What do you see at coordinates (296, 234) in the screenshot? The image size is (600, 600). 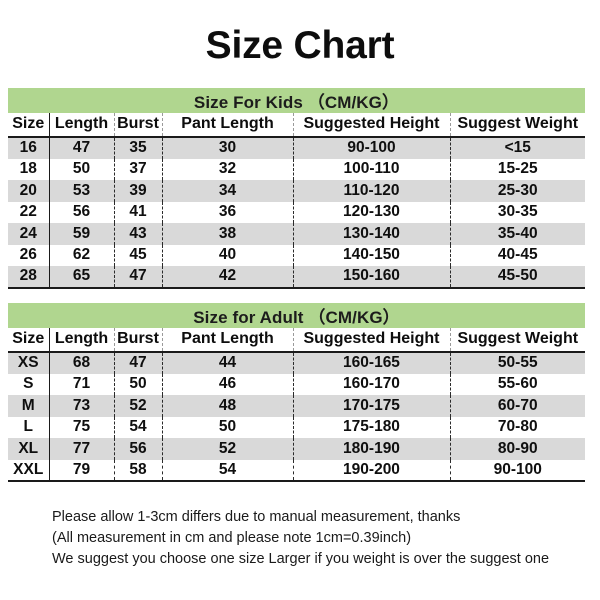 I see `table-row: 24 59 43 38 130-140 35-40` at bounding box center [296, 234].